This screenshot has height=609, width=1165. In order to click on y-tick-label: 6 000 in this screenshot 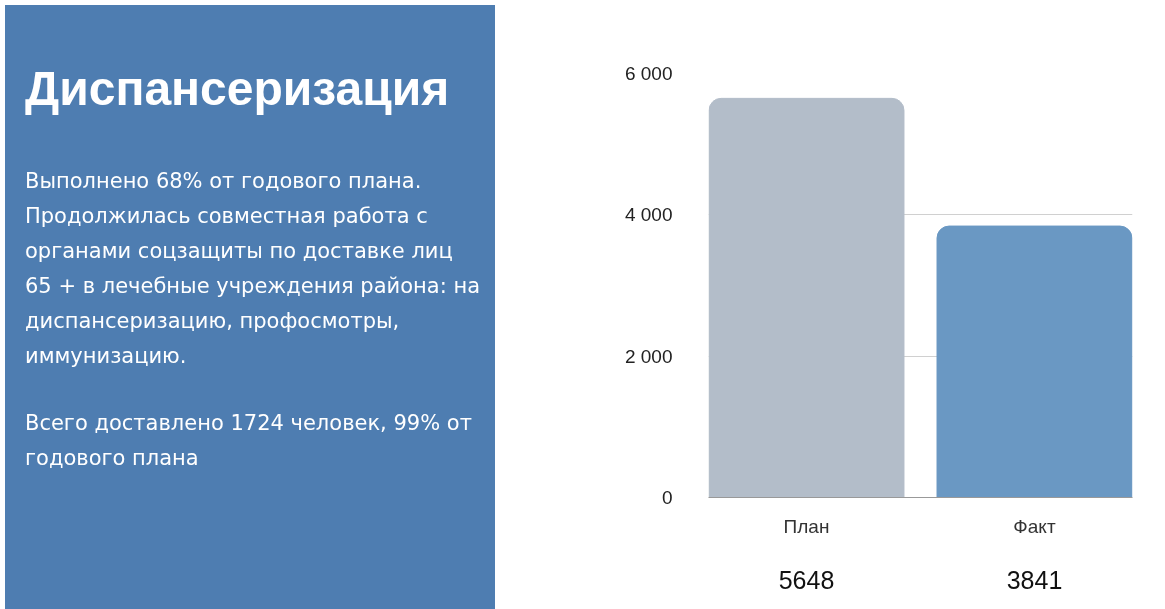, I will do `click(648, 73)`.